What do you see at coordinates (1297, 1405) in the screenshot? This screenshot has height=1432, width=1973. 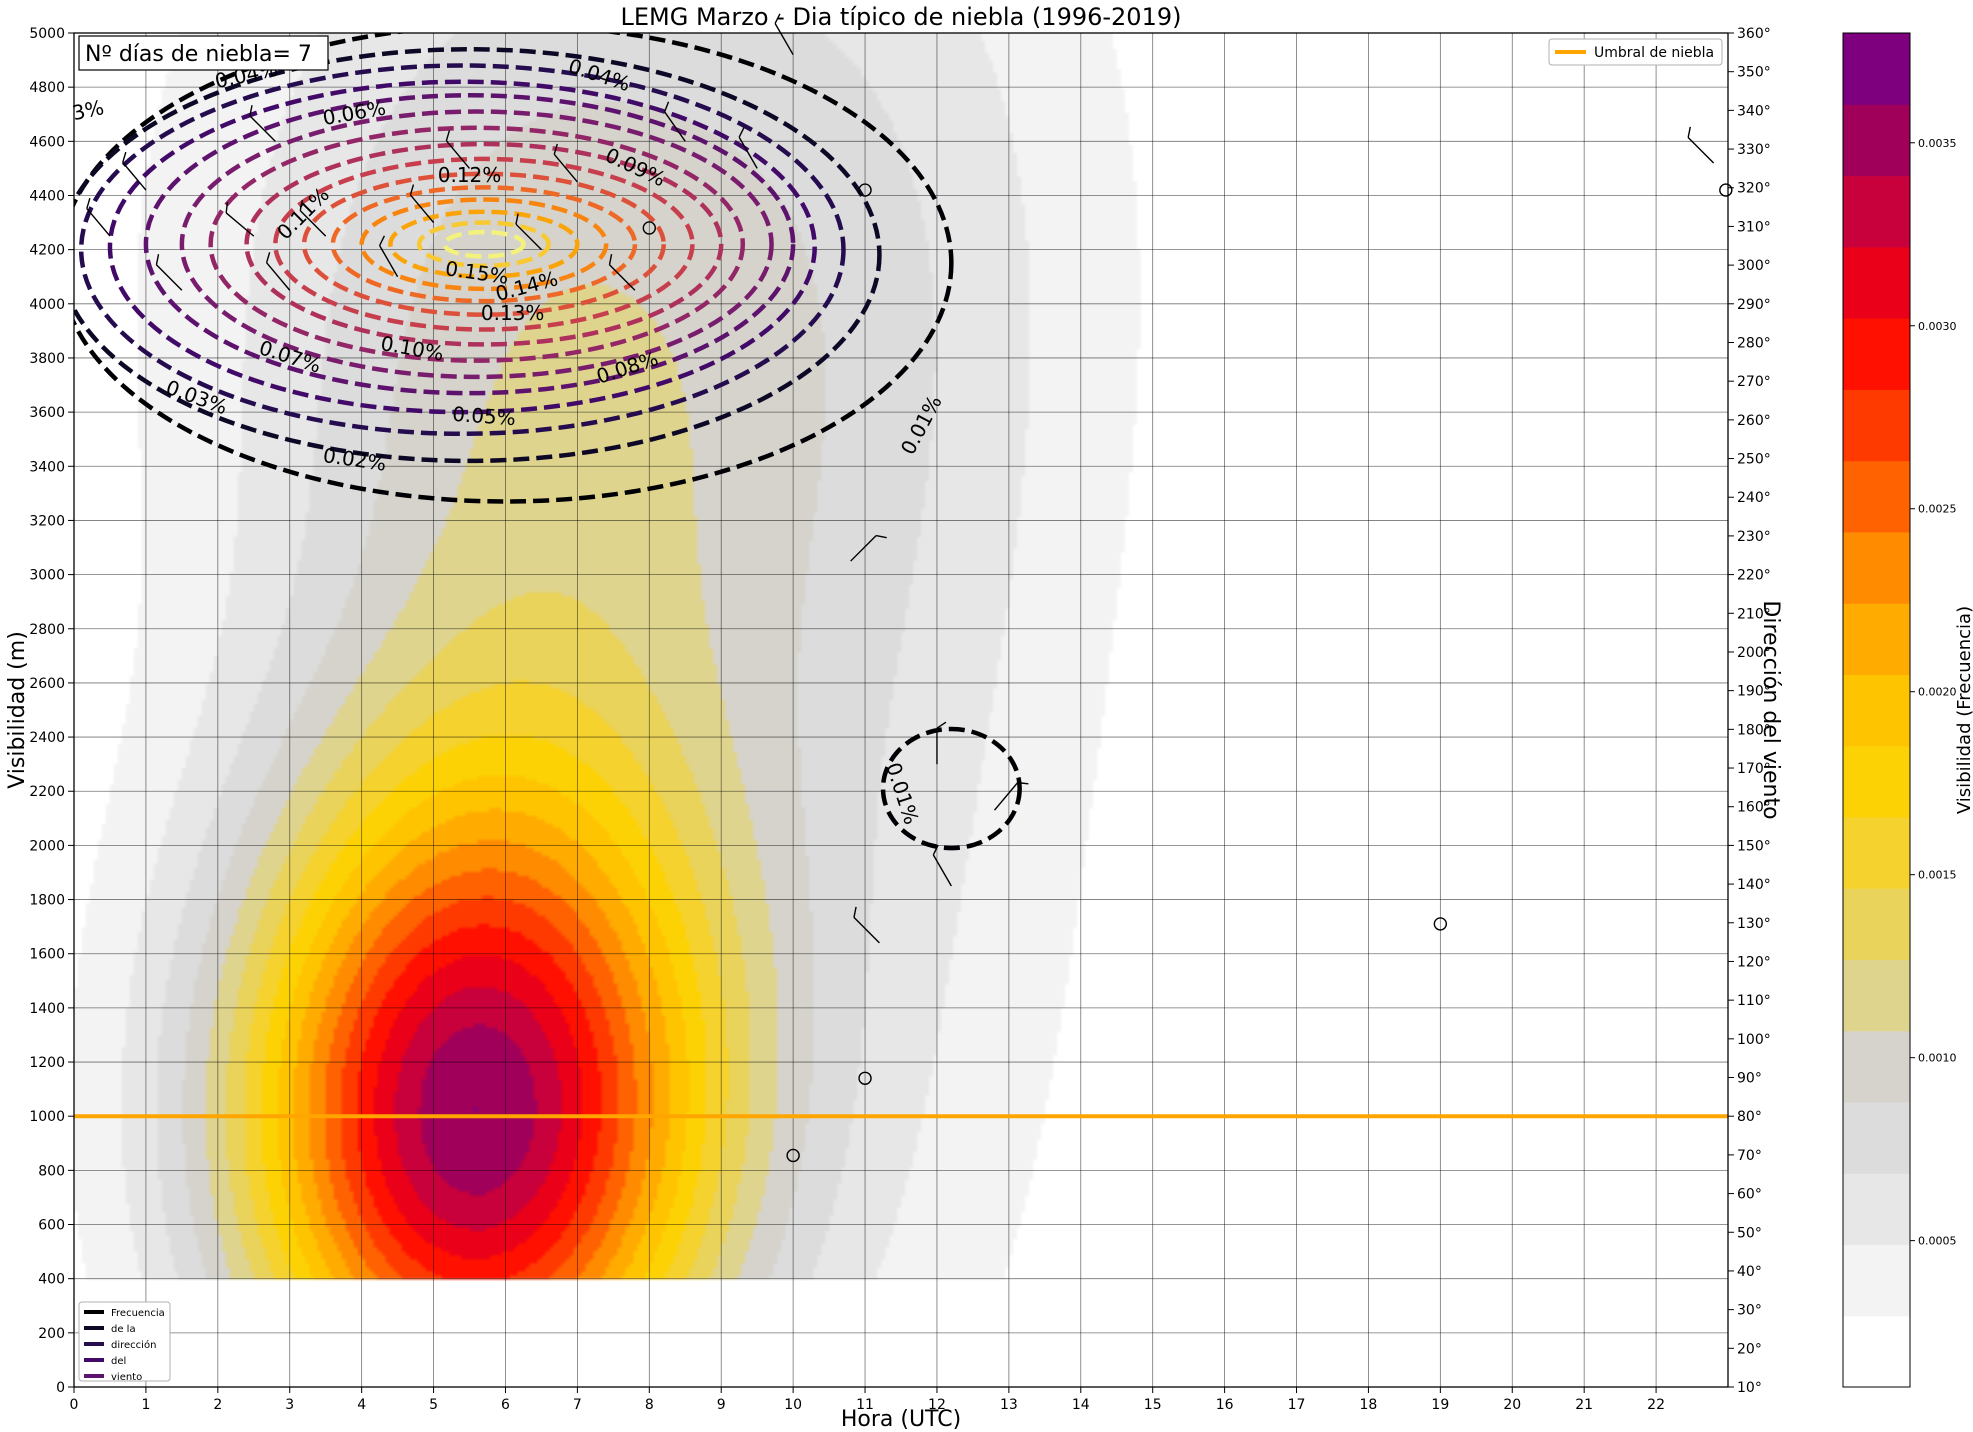 I see `x-tick-label: 17` at bounding box center [1297, 1405].